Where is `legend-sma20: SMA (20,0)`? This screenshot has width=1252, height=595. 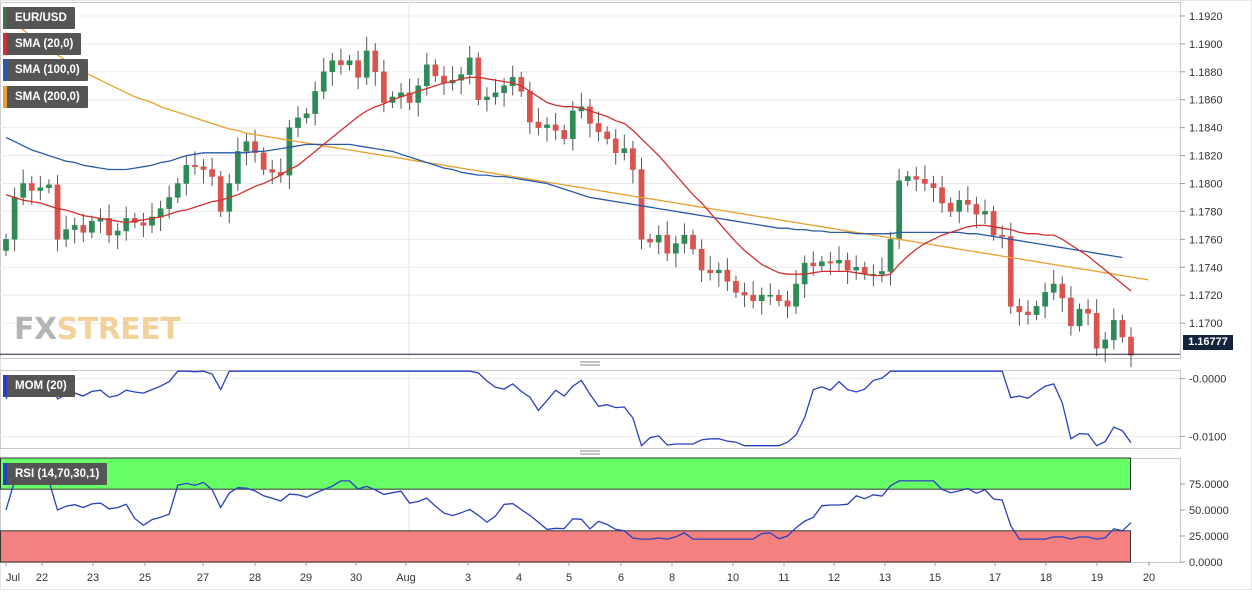
legend-sma20: SMA (20,0) is located at coordinates (42, 44).